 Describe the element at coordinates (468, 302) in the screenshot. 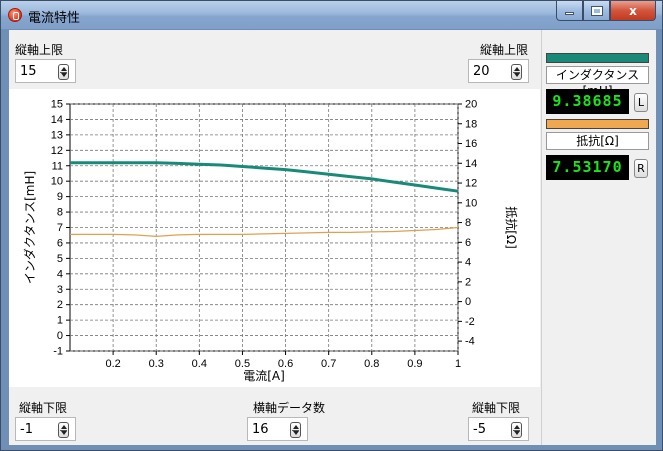

I see `y-right-tick-label: 0` at that location.